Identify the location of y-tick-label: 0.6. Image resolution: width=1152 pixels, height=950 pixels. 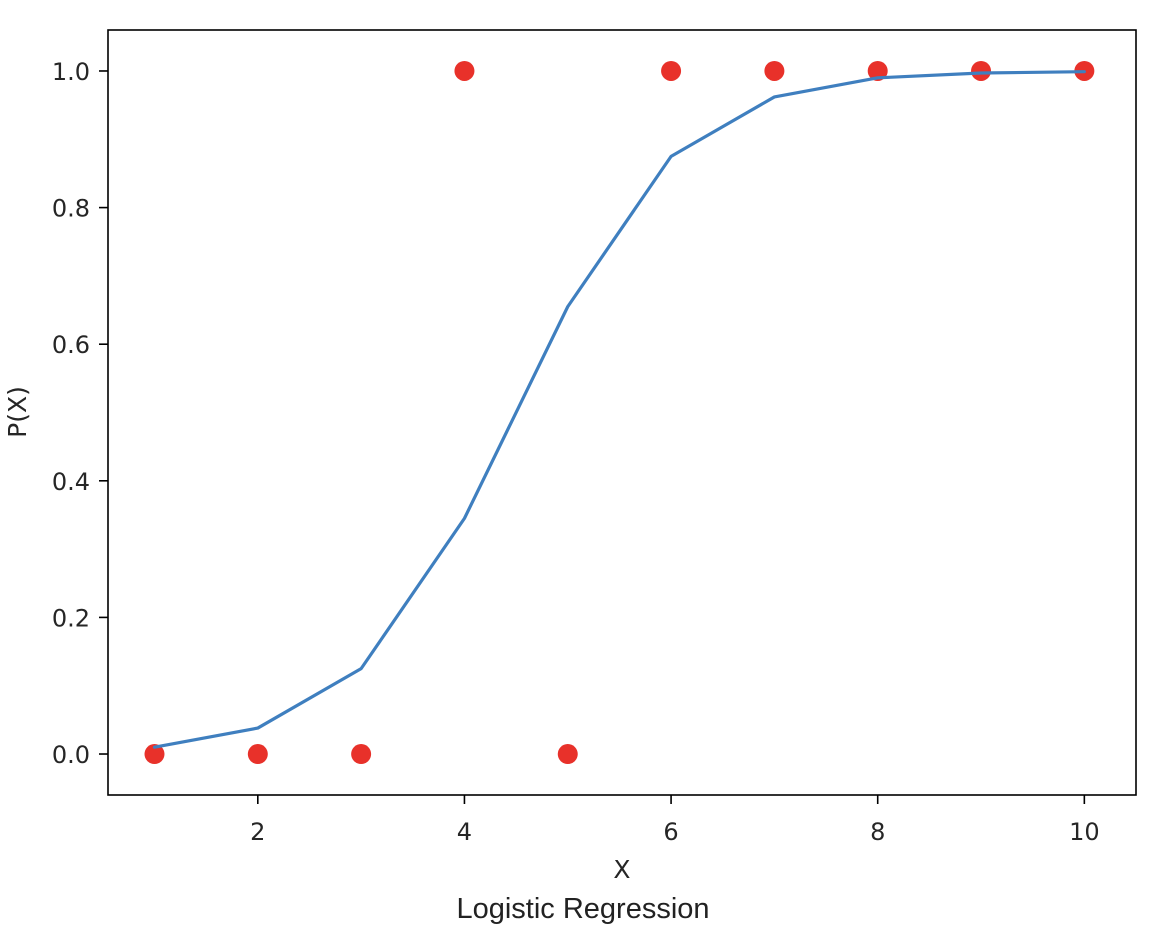
(71, 345).